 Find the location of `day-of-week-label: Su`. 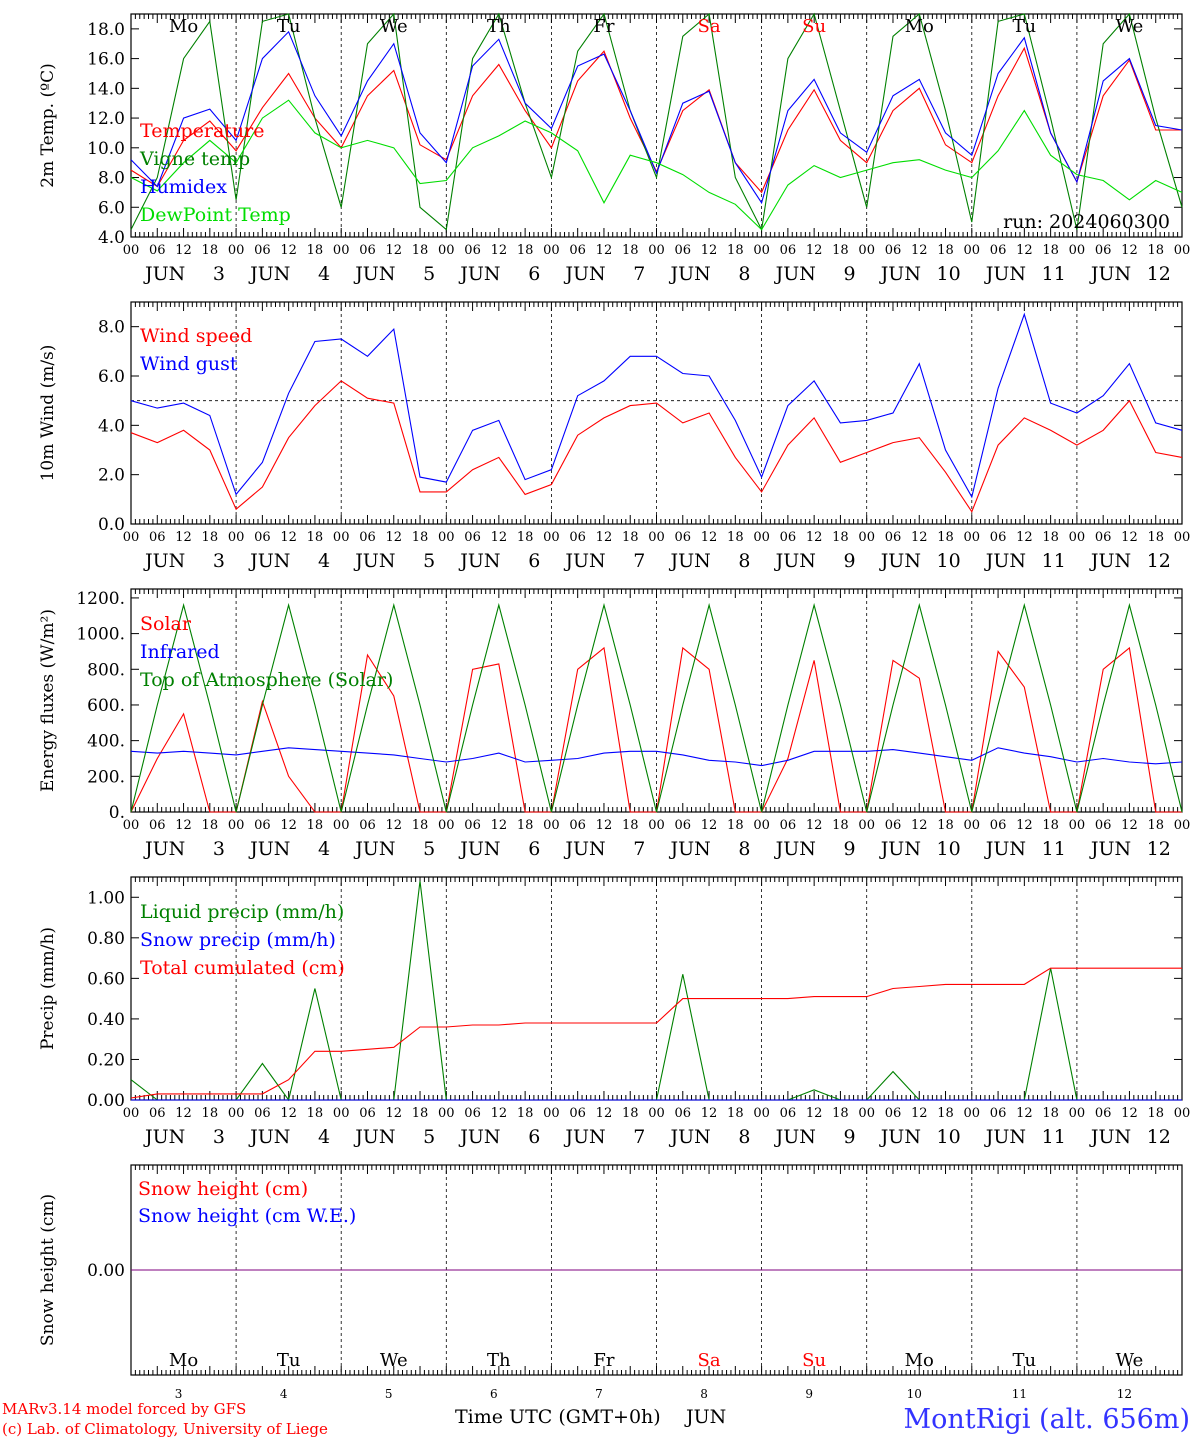

day-of-week-label: Su is located at coordinates (814, 26).